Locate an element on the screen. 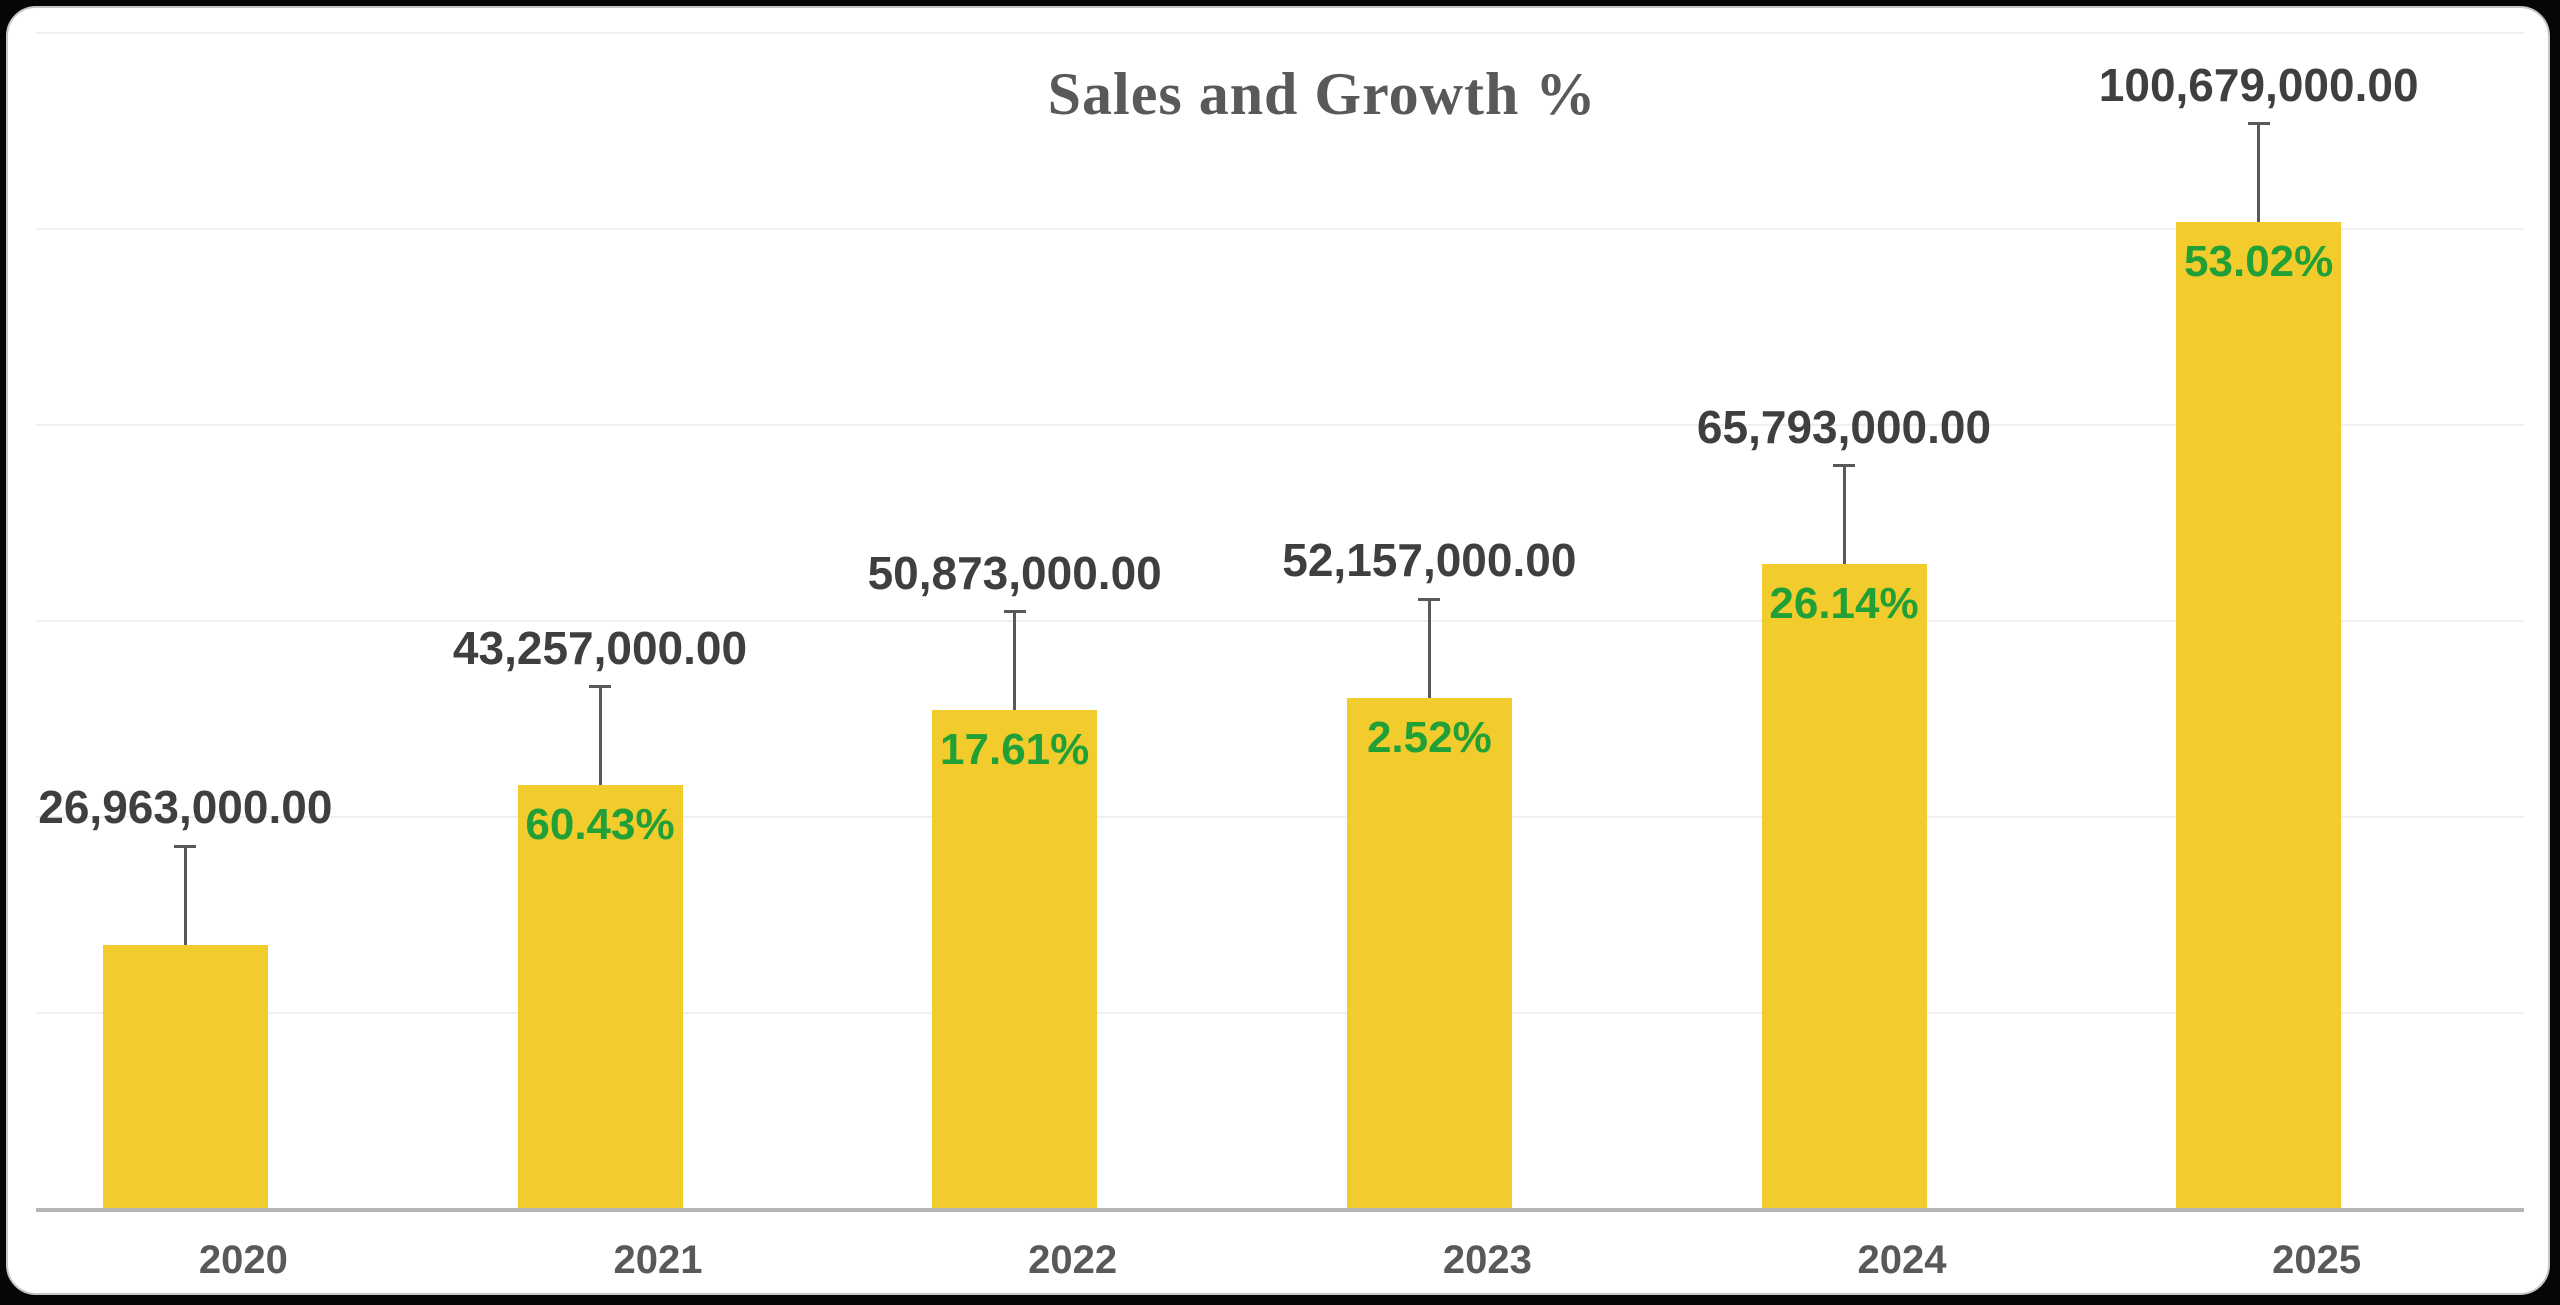 The height and width of the screenshot is (1305, 2560). sales-value-label: 100,679,000.00 is located at coordinates (2258, 84).